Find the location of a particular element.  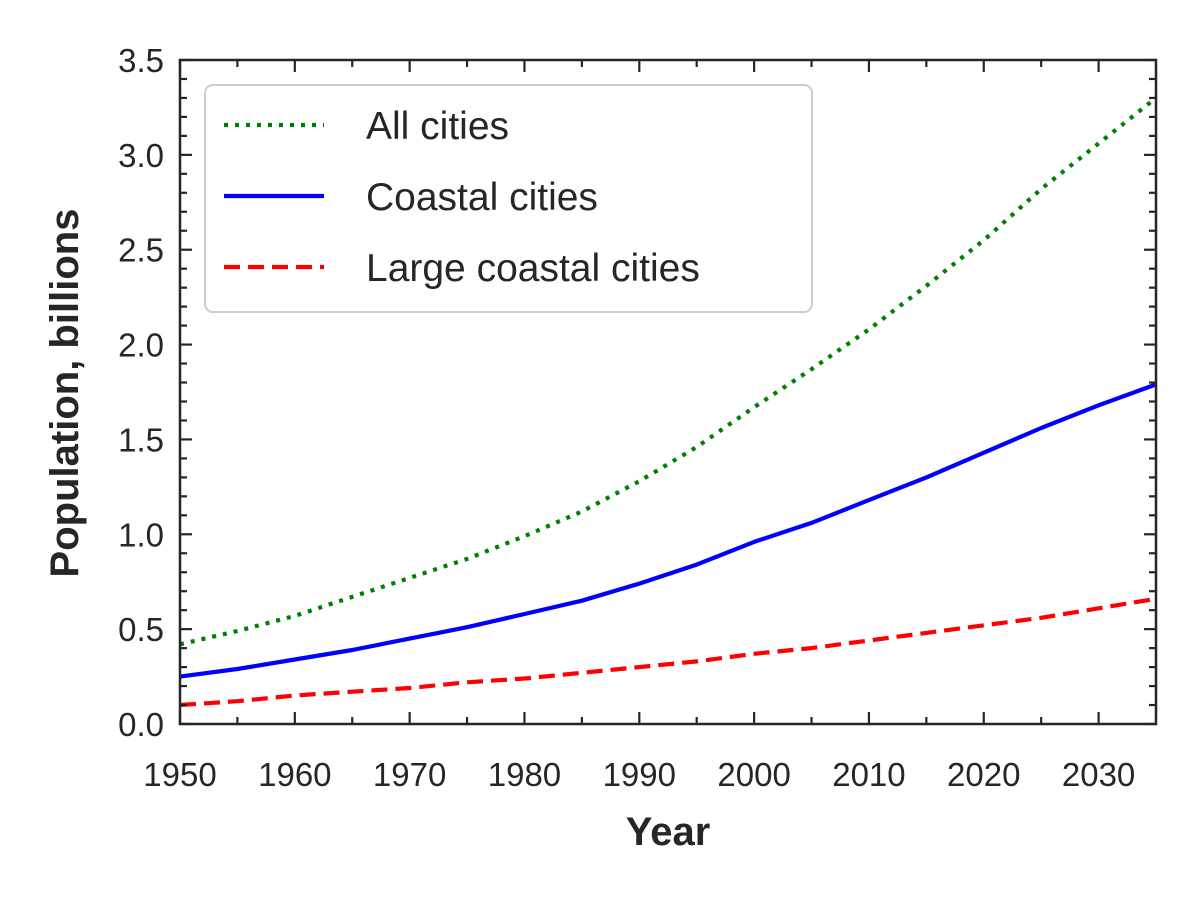

legend-label: Large coastal cities is located at coordinates (533, 268).